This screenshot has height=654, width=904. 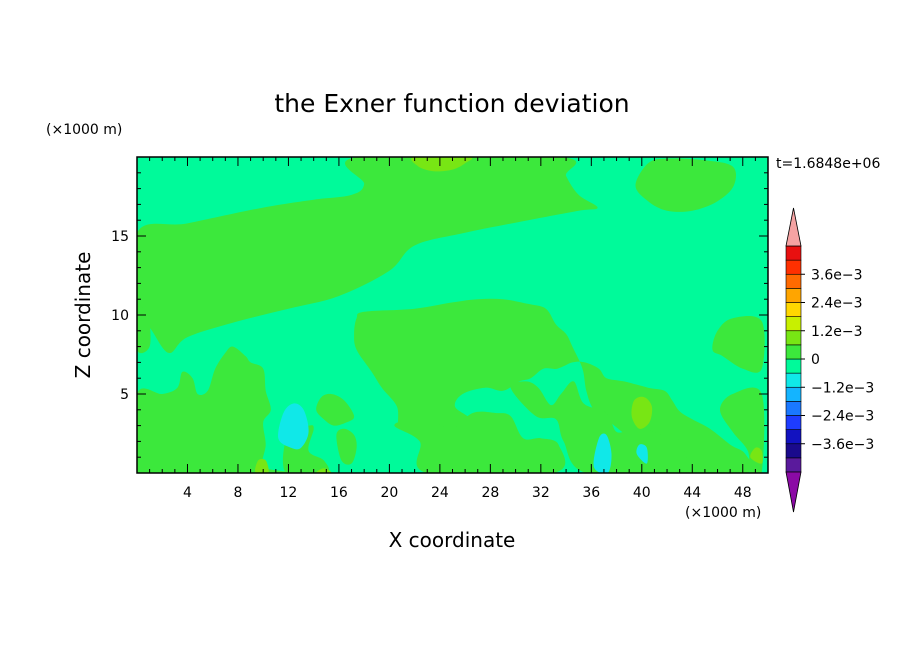 I want to click on x-tick-label: 48, so click(x=743, y=493).